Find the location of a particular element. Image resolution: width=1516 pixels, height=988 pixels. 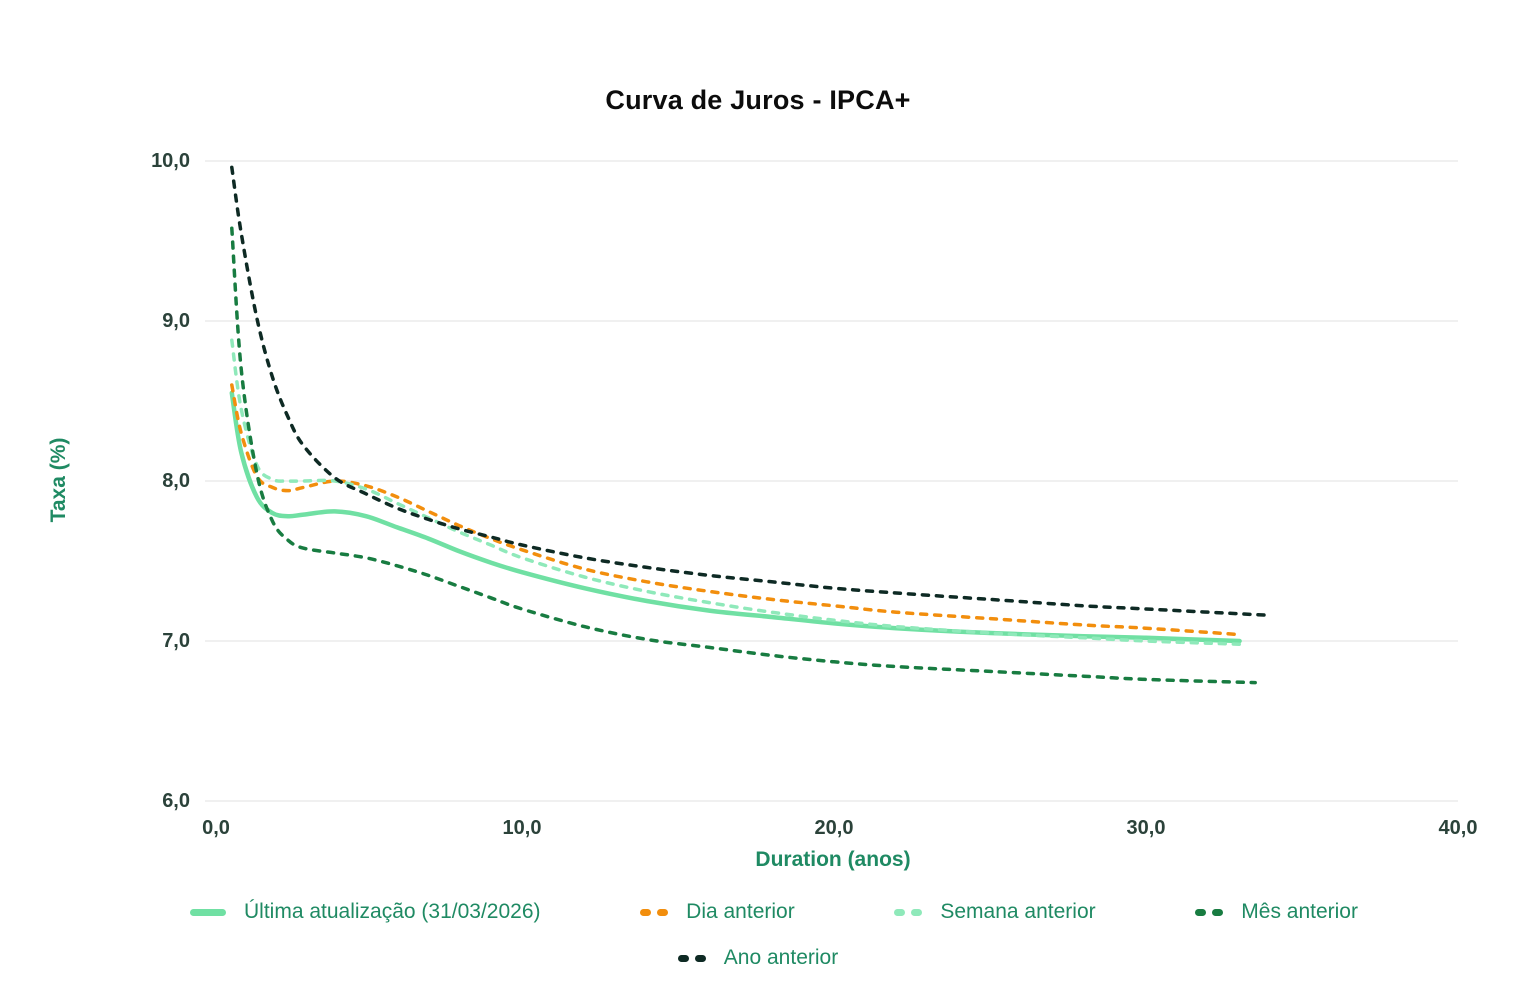

x-tick-label: 40,0 is located at coordinates (1458, 828).